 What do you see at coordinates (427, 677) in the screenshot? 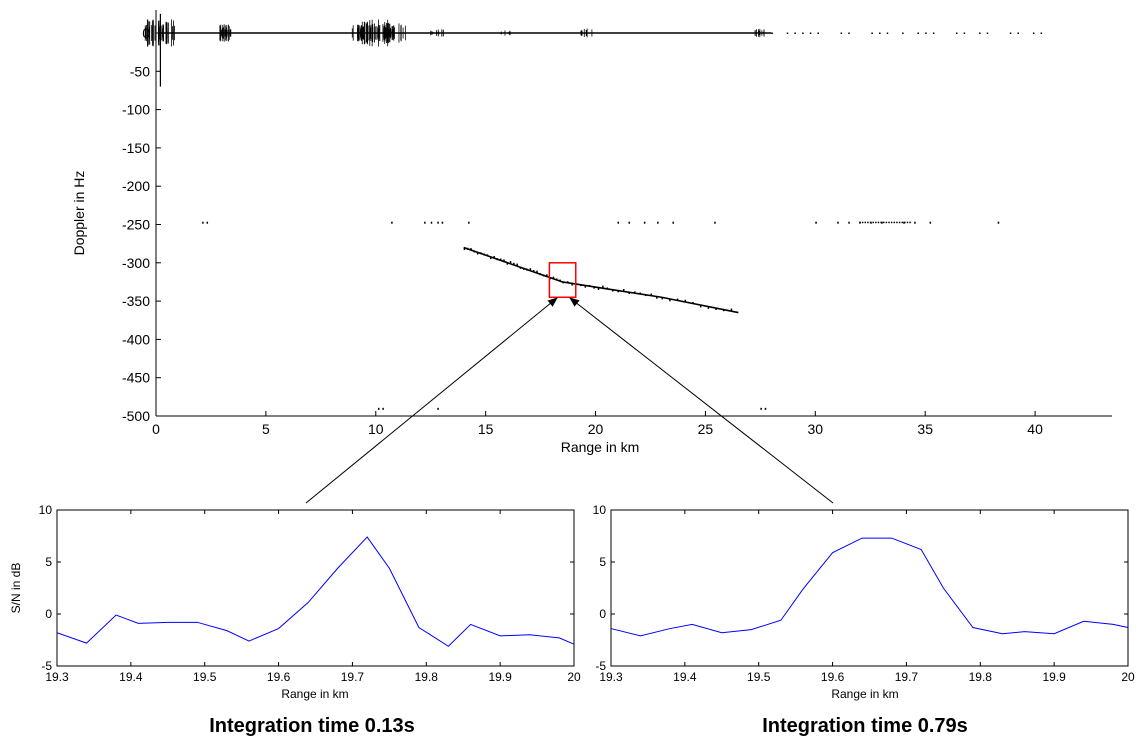
I see `subplot-1-x-tick-label: 19.8` at bounding box center [427, 677].